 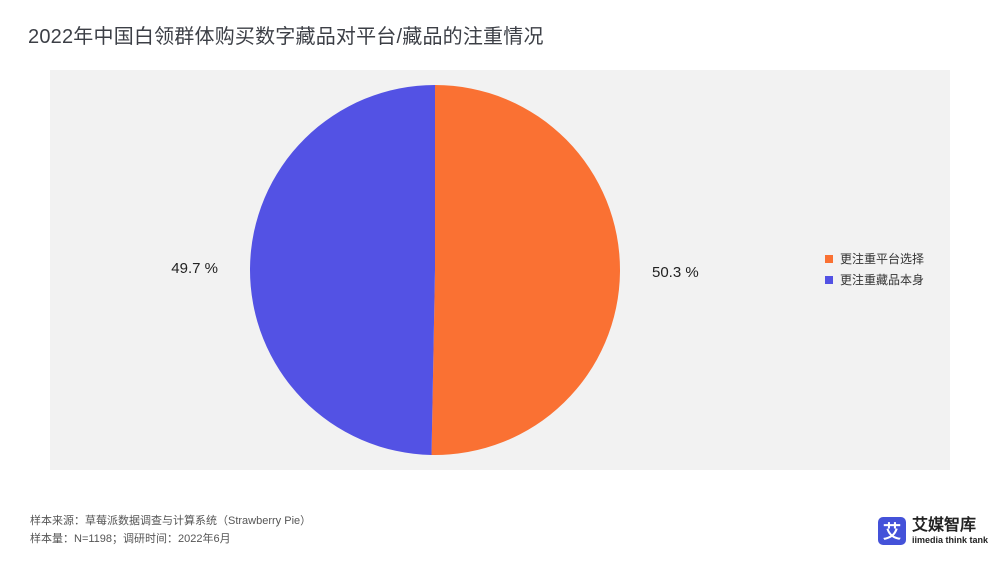 I want to click on logo-name-en: iimedia think tank, so click(x=950, y=540).